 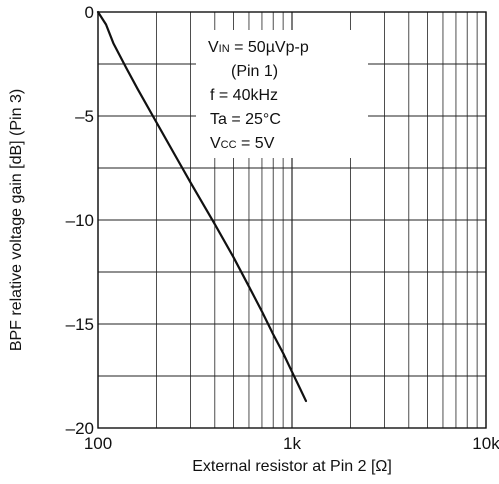 I want to click on annotation-line: VCC = 5V, so click(x=242, y=143).